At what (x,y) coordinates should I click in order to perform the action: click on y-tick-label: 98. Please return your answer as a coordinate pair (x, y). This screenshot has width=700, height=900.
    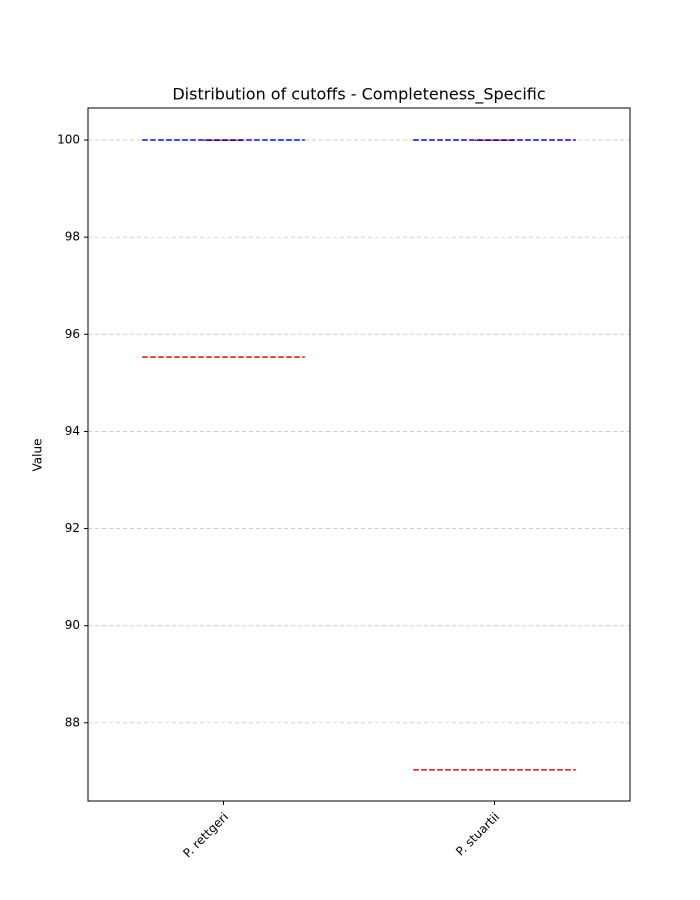
    Looking at the image, I should click on (72, 237).